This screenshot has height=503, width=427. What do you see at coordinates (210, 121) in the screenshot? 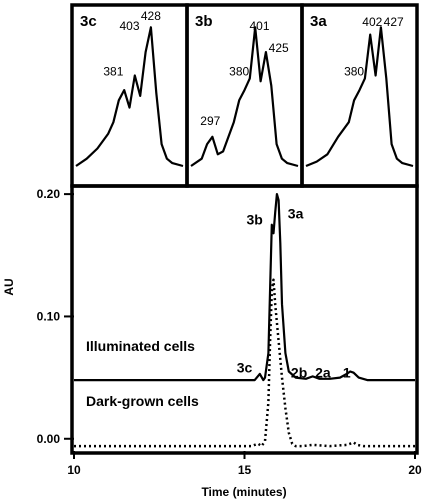
I see `inset-peak-label: 297` at bounding box center [210, 121].